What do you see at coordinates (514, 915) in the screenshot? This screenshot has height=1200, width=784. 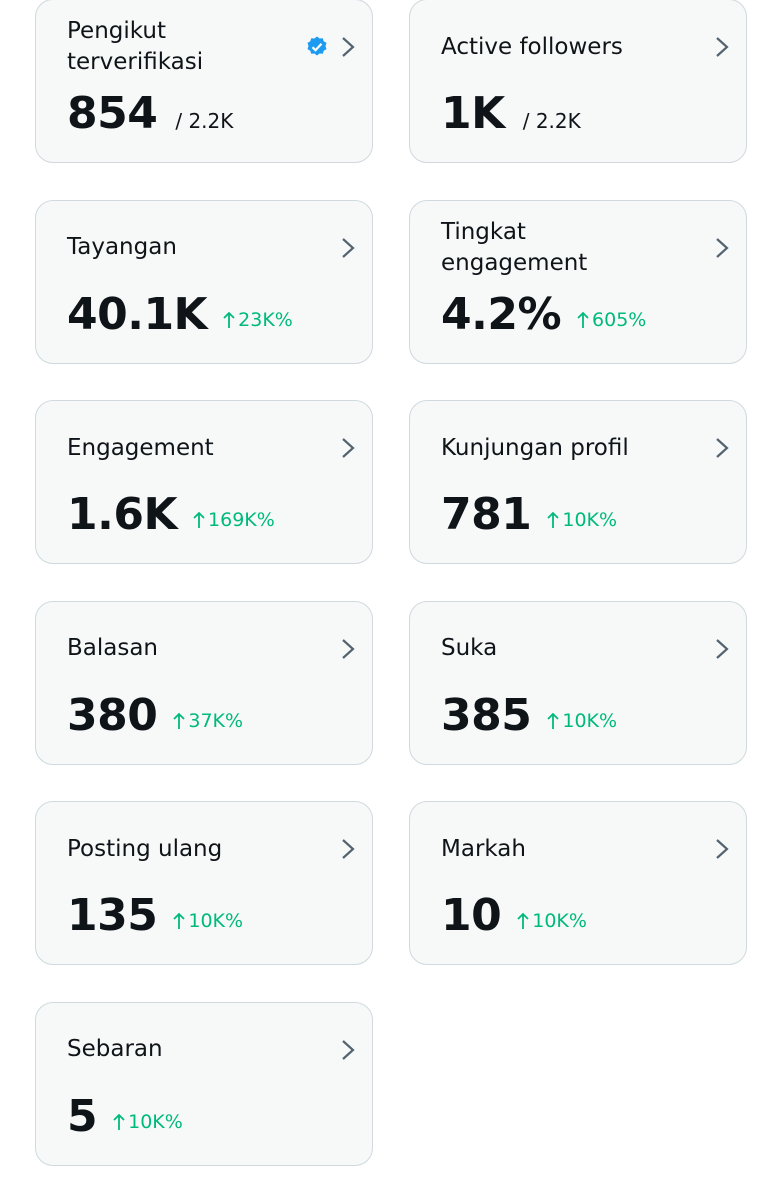 I see `value-row: 10 10K%` at bounding box center [514, 915].